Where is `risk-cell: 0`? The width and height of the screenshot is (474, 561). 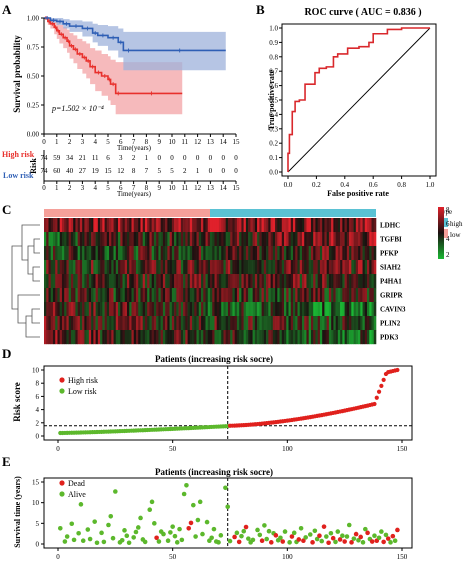
risk-cell: 0 is located at coordinates (159, 158).